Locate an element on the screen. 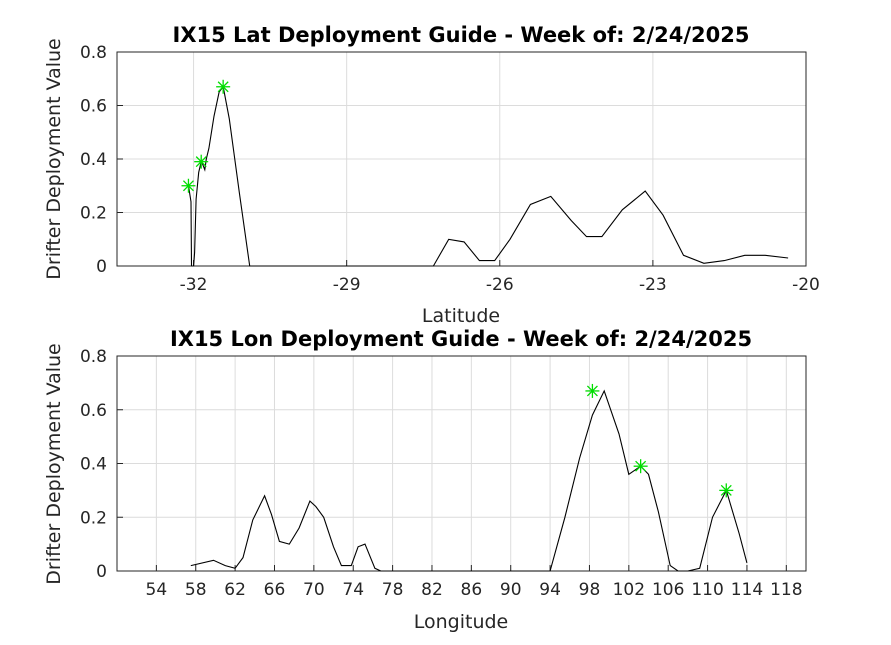  lon-x-tick-label: 114 is located at coordinates (747, 590).